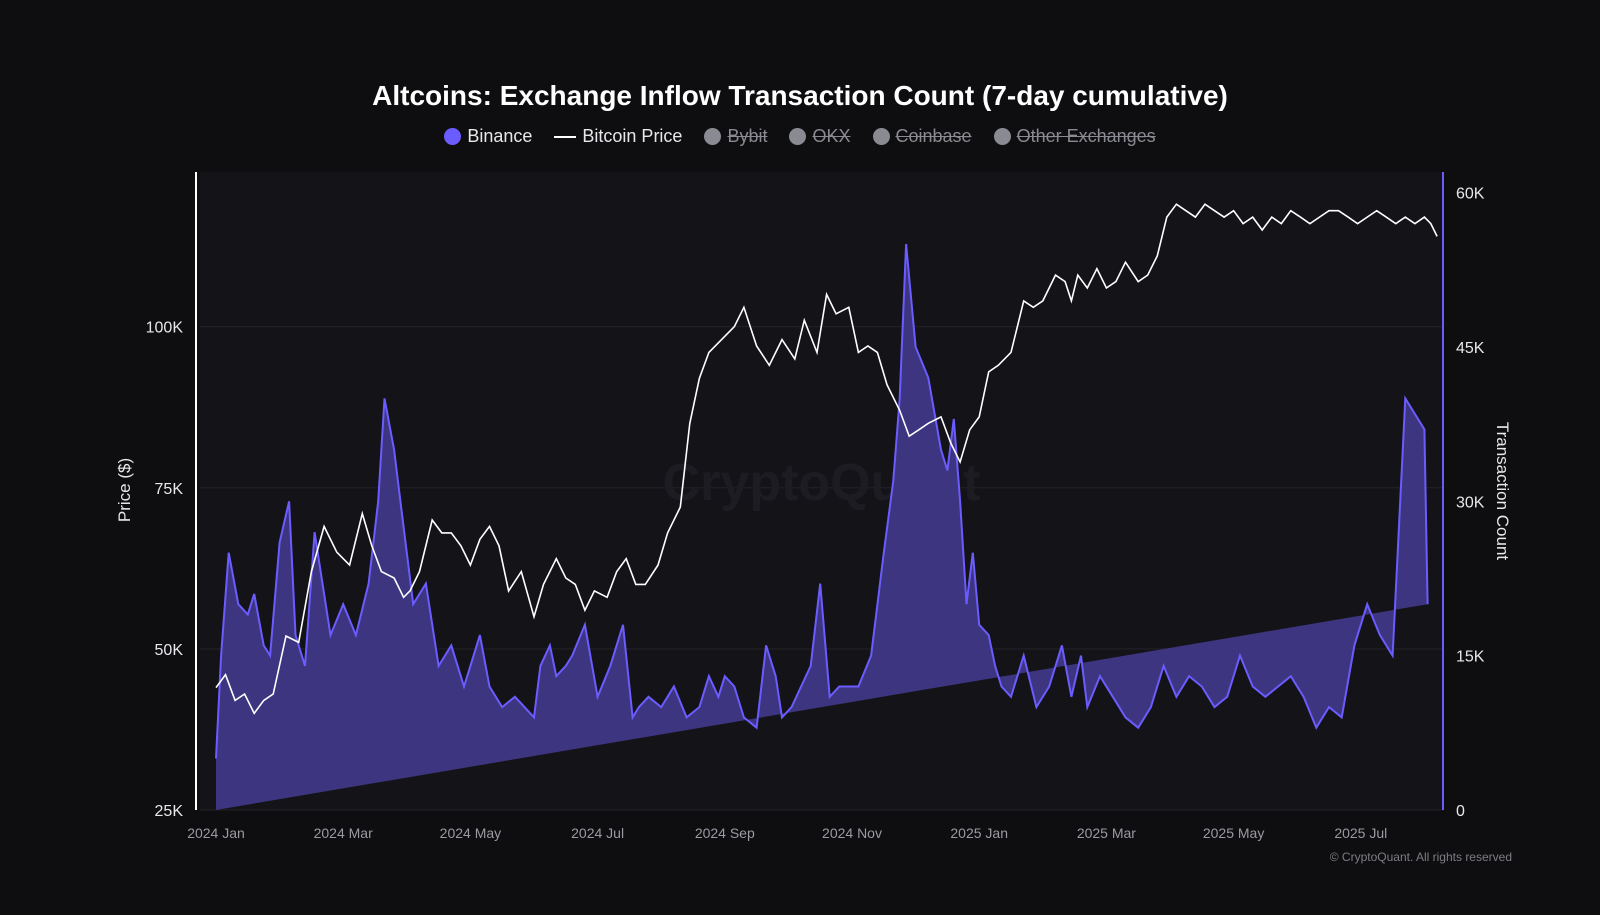  What do you see at coordinates (165, 328) in the screenshot?
I see `left-tick-label: 100K` at bounding box center [165, 328].